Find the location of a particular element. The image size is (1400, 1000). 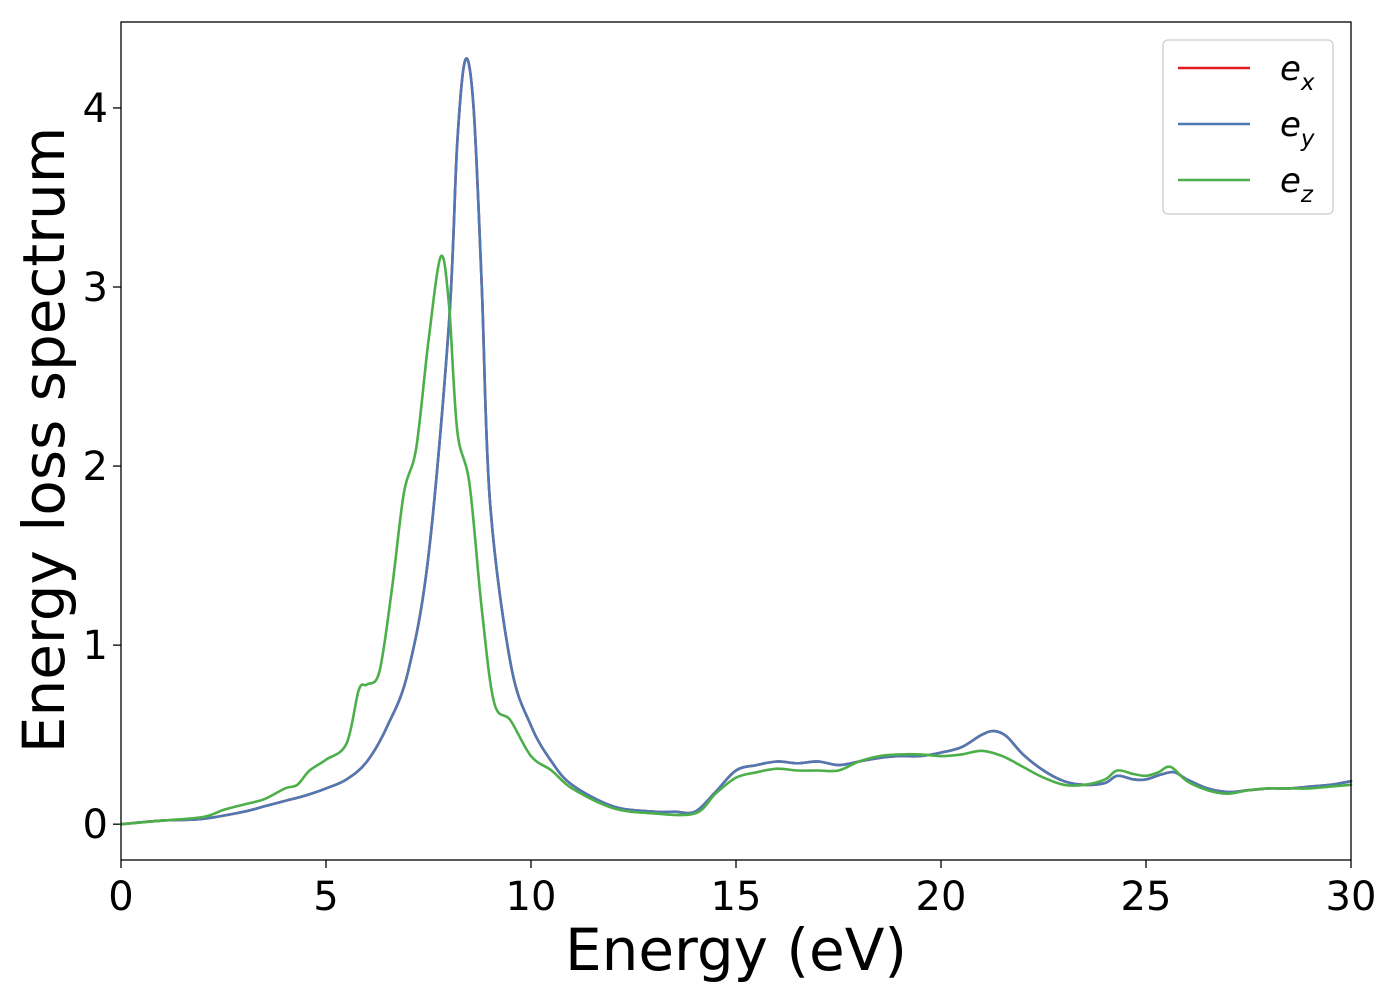

x-tick-label: 10 is located at coordinates (531, 897).